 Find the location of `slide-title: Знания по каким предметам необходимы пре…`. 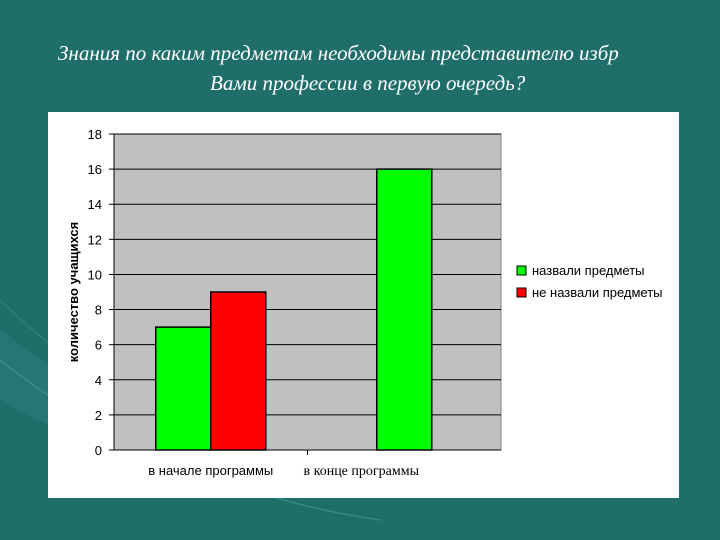

slide-title: Знания по каким предметам необходимы пре… is located at coordinates (360, 68).